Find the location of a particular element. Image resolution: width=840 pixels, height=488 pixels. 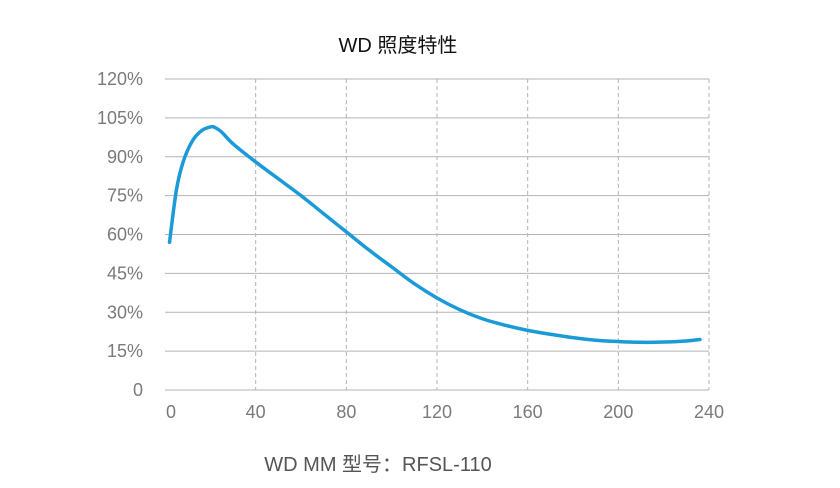

x-axis-tick-labels: 0 40 80 120 160 200 240 is located at coordinates (445, 412).